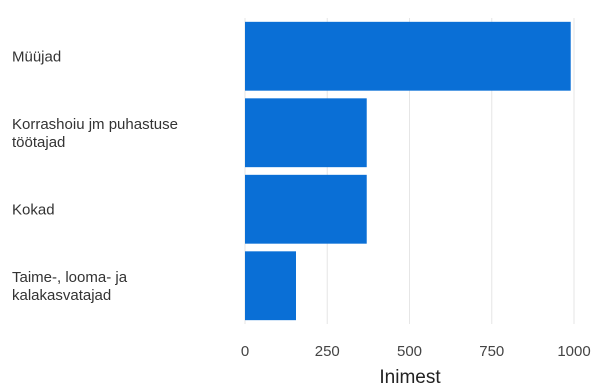  I want to click on x-tick-label: 0, so click(245, 351).